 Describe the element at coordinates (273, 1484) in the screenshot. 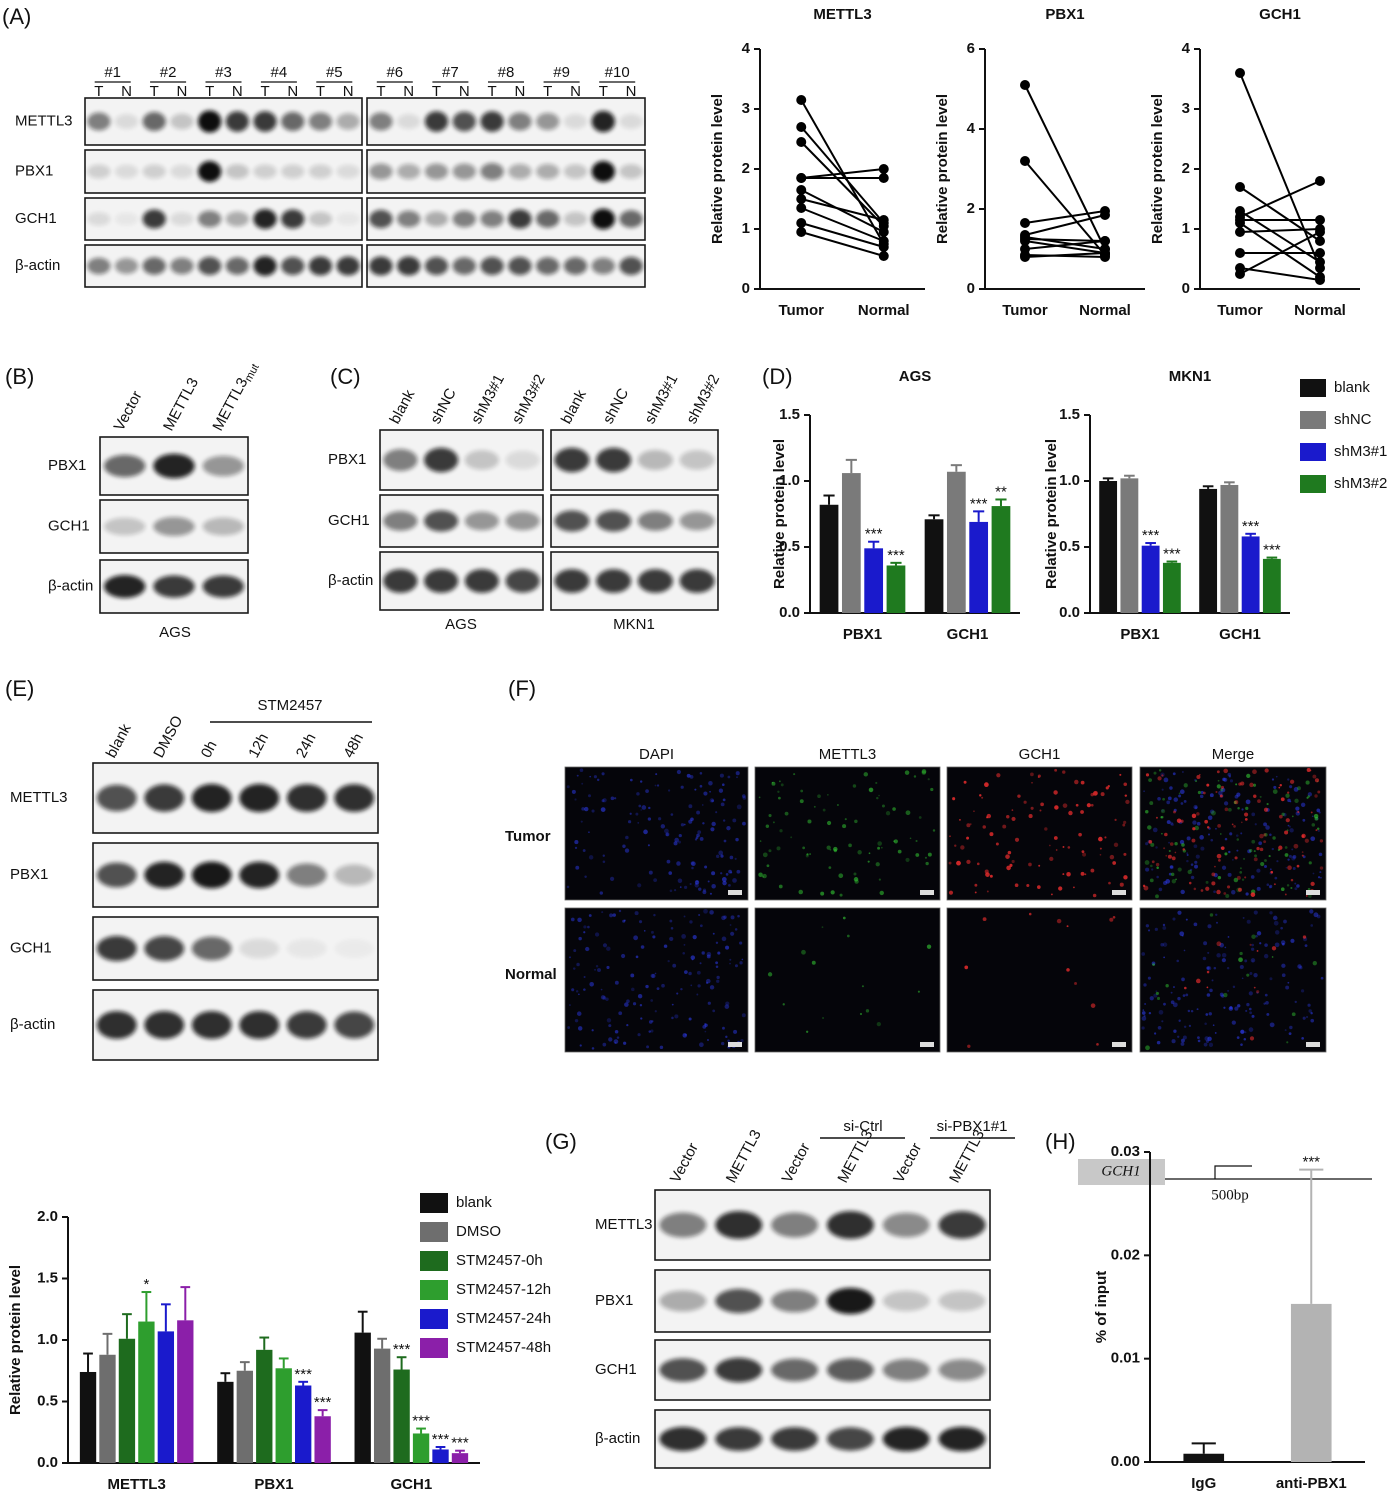

I see `x-tick-label: PBX1` at that location.